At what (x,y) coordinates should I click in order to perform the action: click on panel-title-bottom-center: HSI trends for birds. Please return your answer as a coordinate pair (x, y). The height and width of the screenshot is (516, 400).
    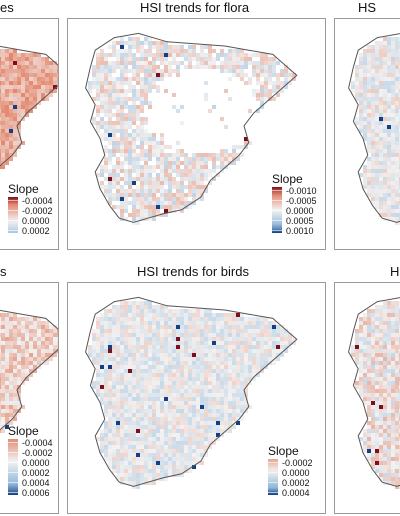
    Looking at the image, I should click on (193, 271).